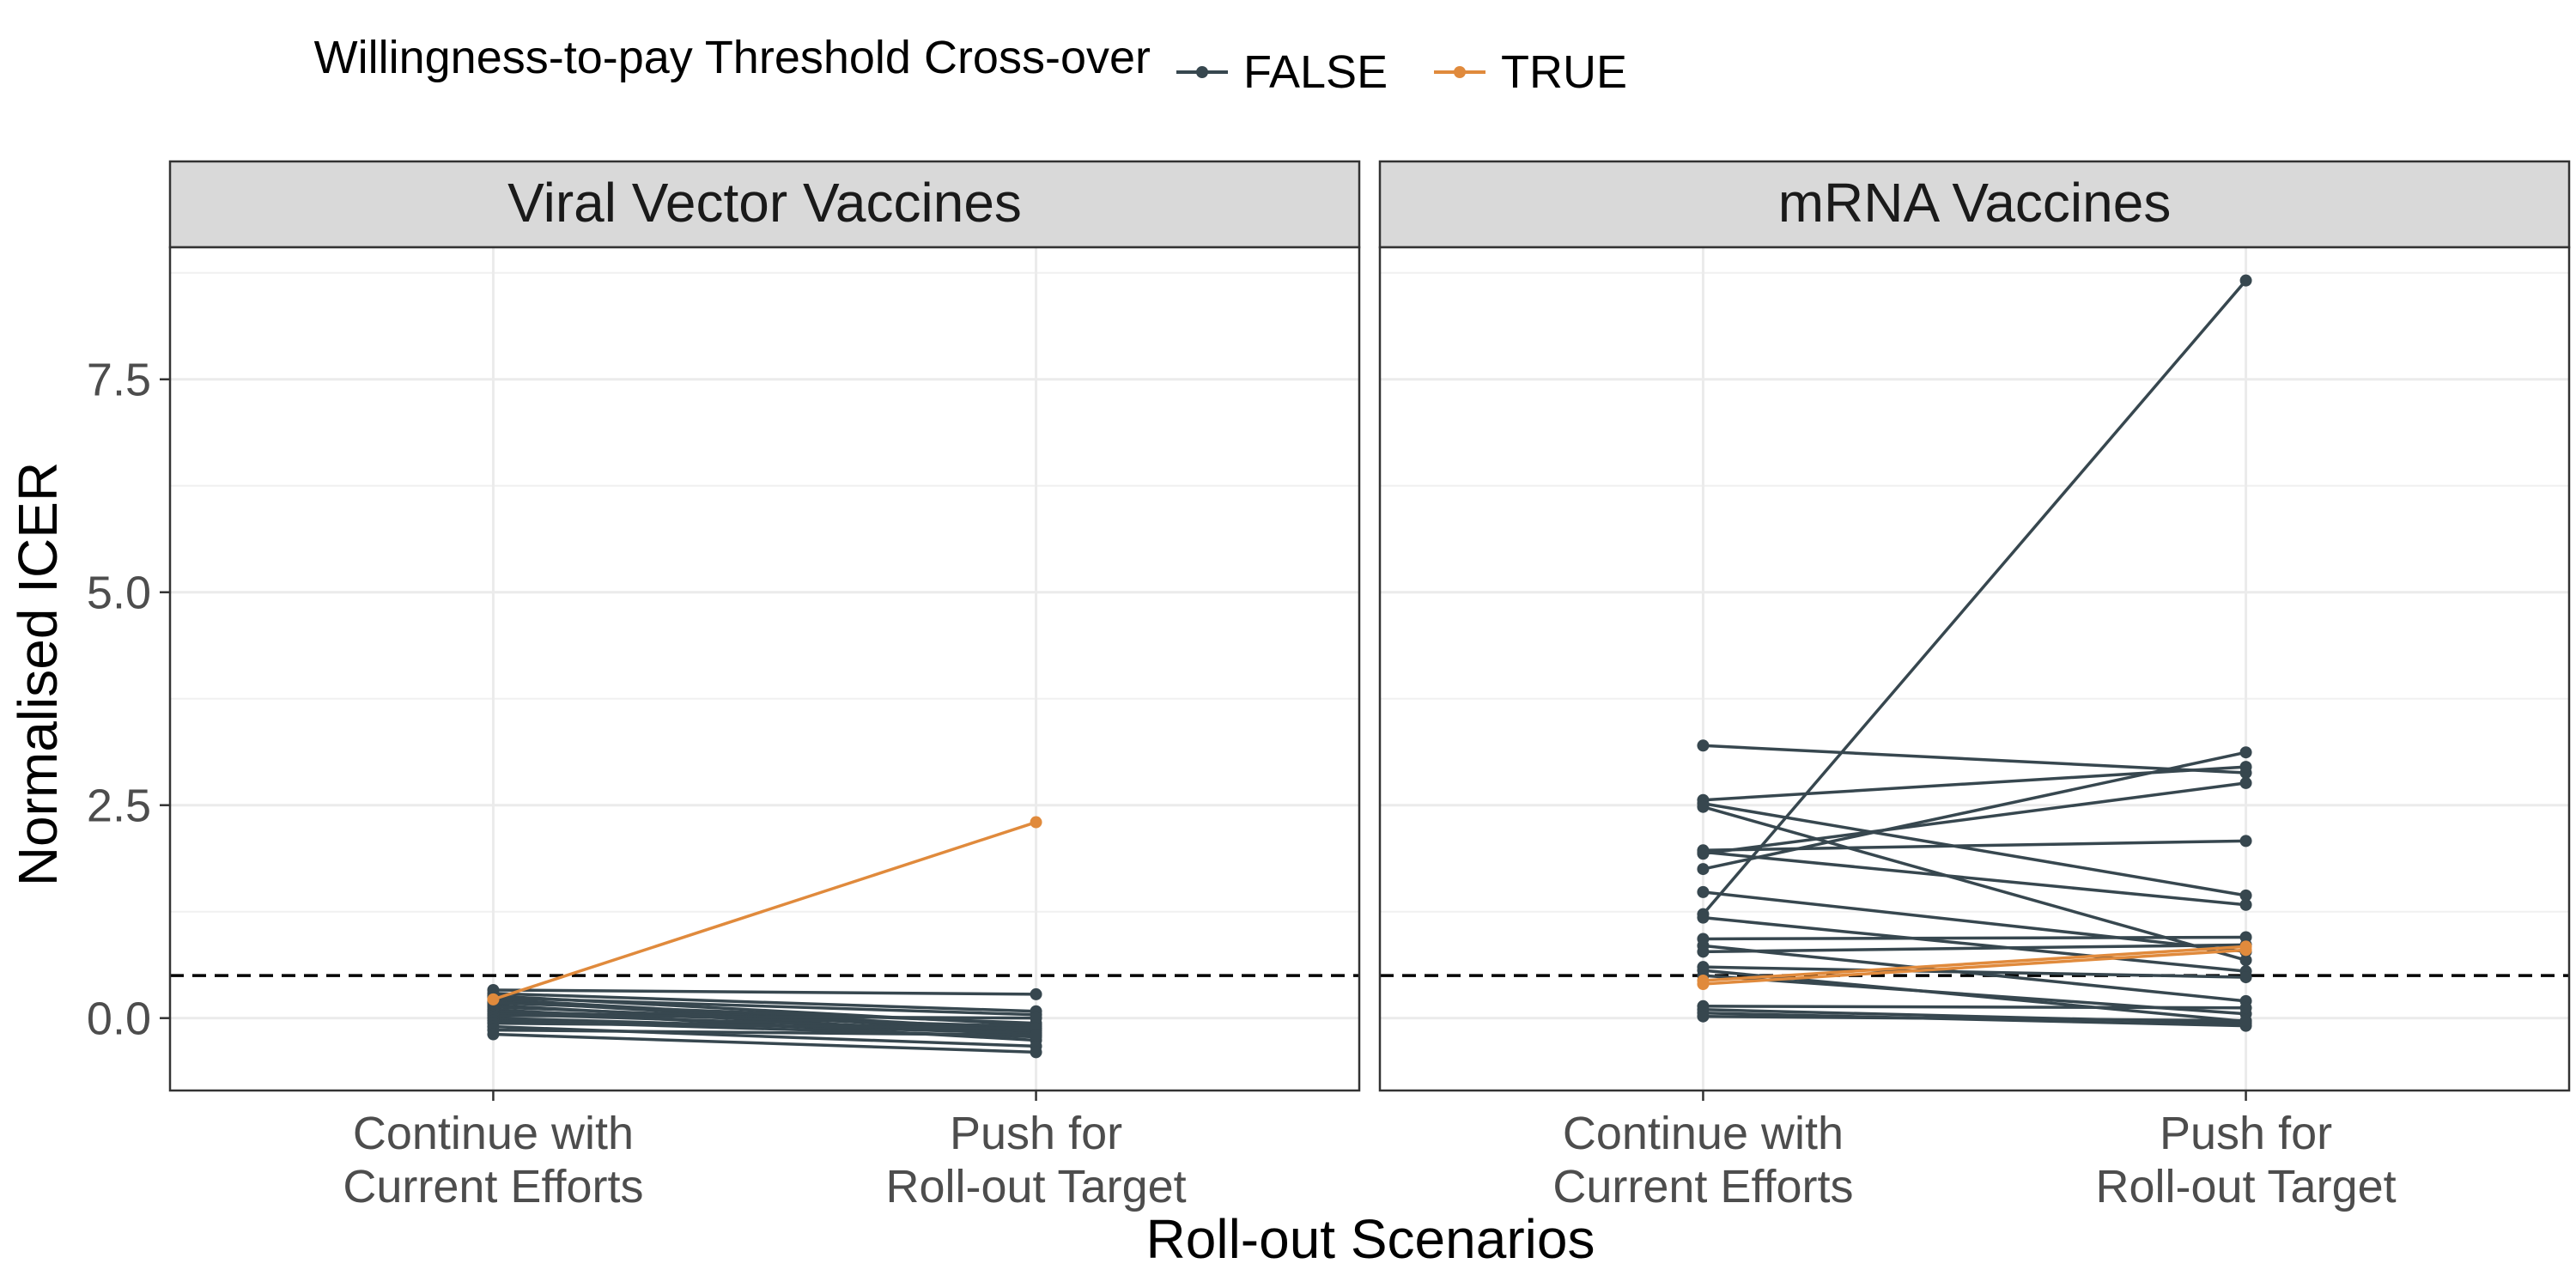 The width and height of the screenshot is (2576, 1288). Describe the element at coordinates (1564, 72) in the screenshot. I see `legend-label: TRUE` at that location.